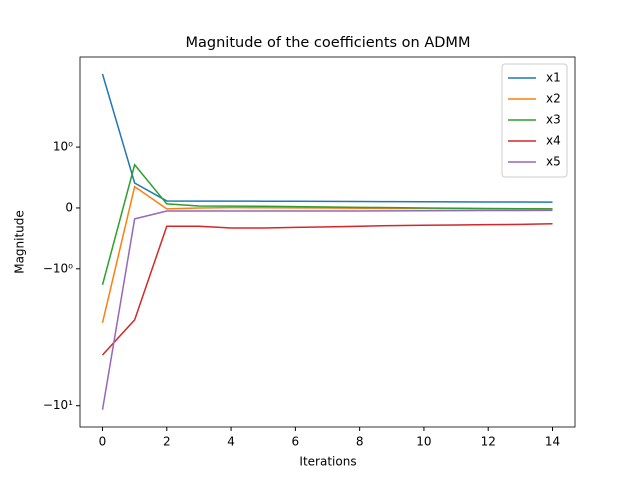  What do you see at coordinates (167, 442) in the screenshot?
I see `x-tick-label: 2` at bounding box center [167, 442].